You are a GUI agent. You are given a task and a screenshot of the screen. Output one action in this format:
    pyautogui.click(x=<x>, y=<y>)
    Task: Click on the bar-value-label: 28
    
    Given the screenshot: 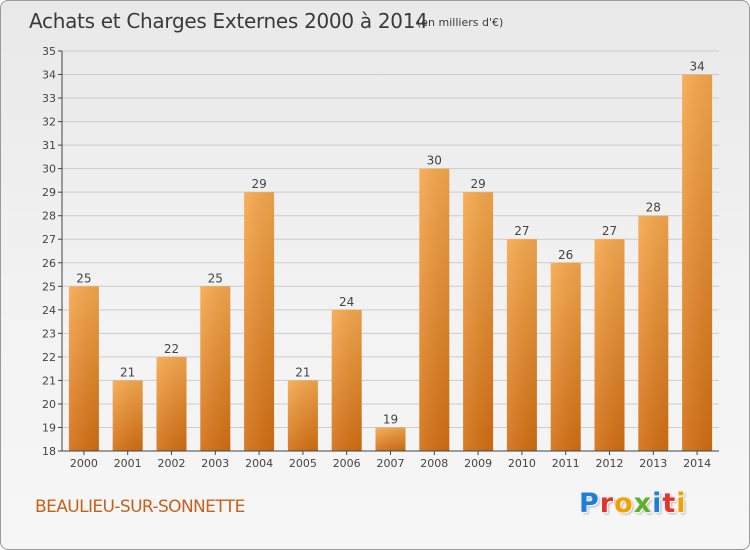 What is the action you would take?
    pyautogui.click(x=653, y=208)
    